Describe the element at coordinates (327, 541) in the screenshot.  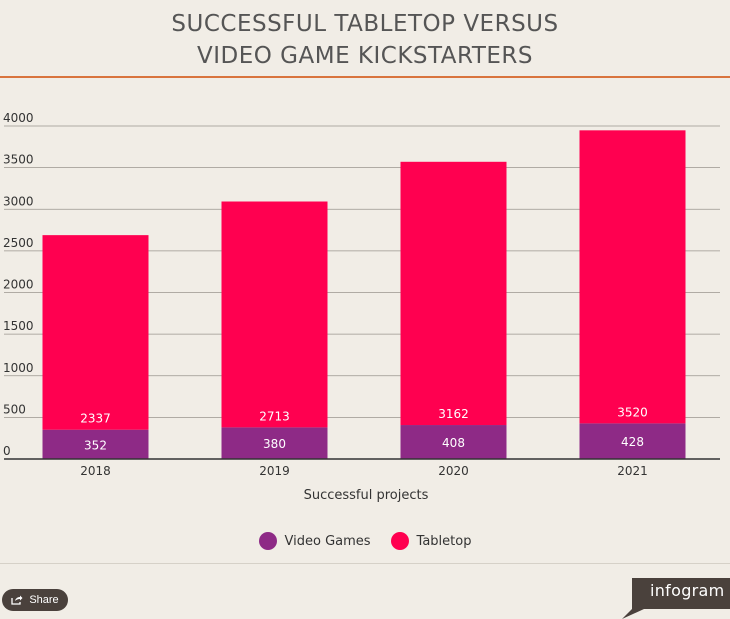
I see `legend-label-video-games: Video Games` at that location.